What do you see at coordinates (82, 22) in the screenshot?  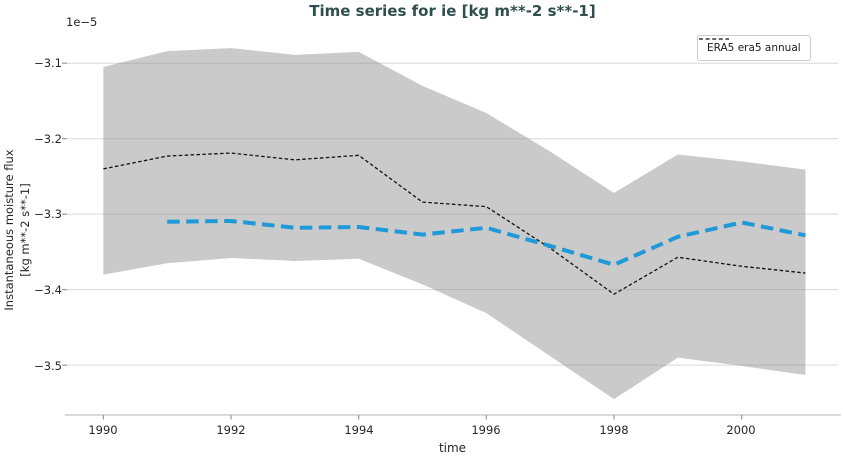 I see `y-axis-offset-label: 1e−5` at bounding box center [82, 22].